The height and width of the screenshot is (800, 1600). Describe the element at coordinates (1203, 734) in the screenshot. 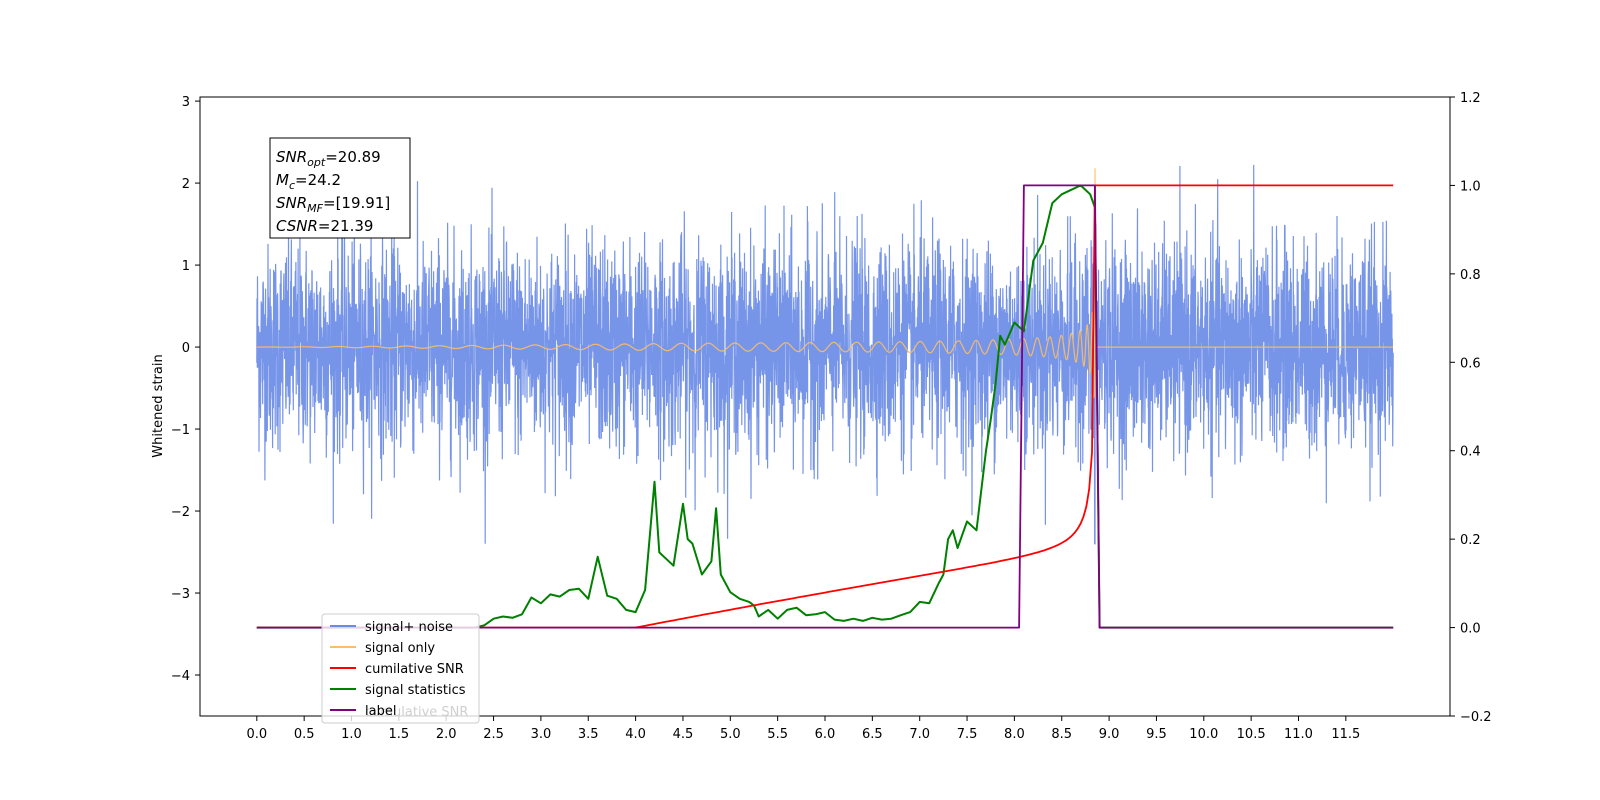

I see `x-tick-label: 10.0` at that location.